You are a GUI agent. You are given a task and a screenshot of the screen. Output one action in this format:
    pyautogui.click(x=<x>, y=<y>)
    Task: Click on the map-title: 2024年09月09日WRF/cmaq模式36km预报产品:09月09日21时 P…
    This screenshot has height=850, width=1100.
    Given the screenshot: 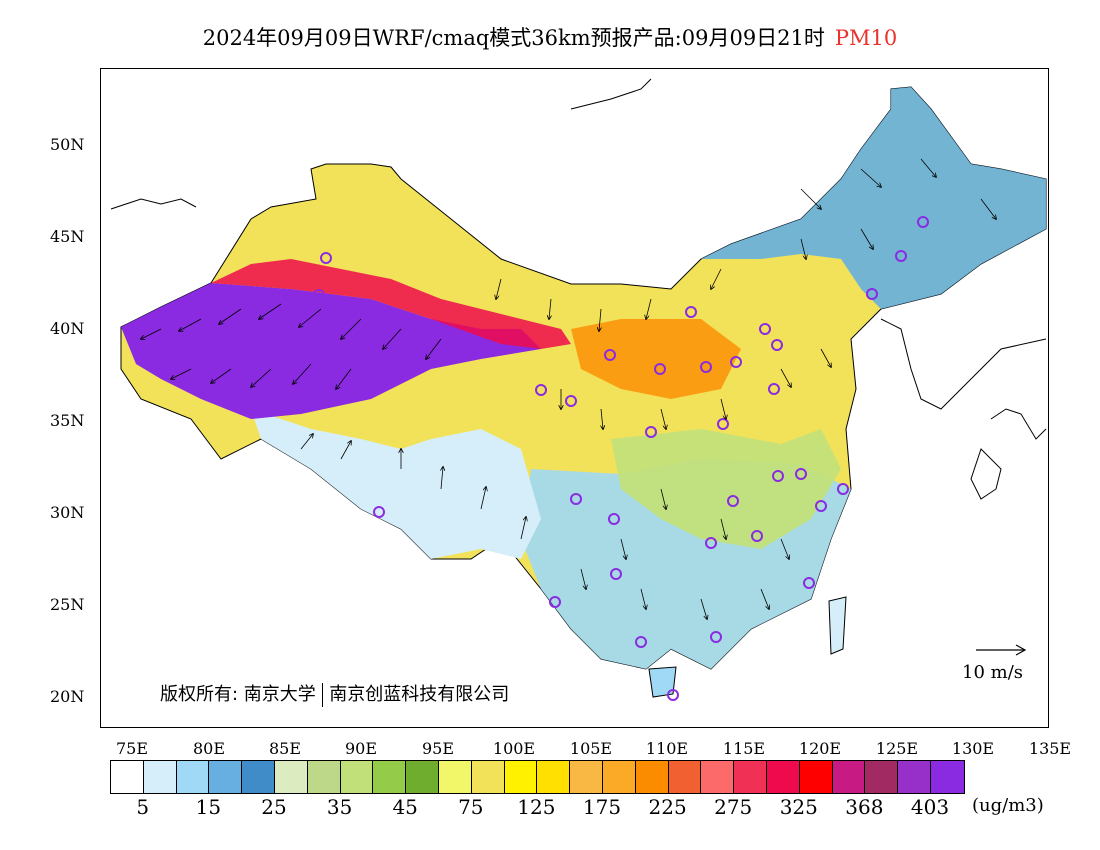 What is the action you would take?
    pyautogui.click(x=550, y=37)
    